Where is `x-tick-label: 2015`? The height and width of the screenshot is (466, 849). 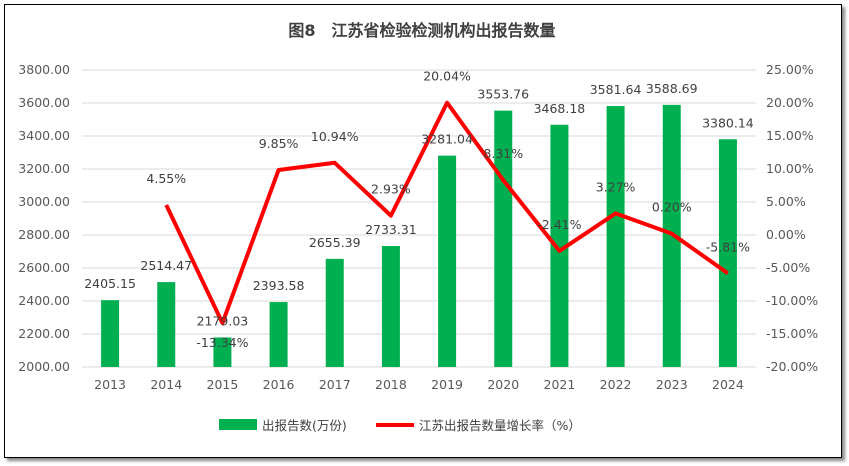 x-tick-label: 2015 is located at coordinates (223, 384).